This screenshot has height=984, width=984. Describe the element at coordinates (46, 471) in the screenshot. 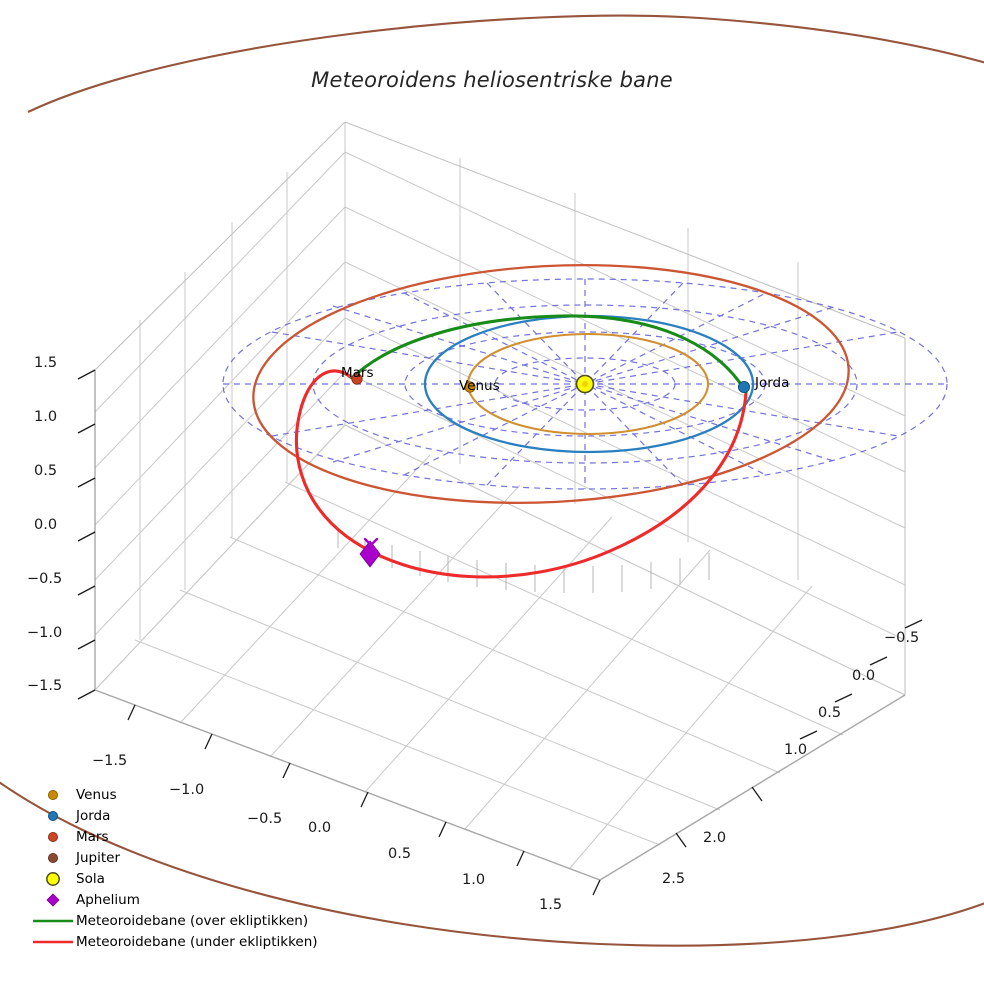

I see `y-tick-0_5: 0.5` at that location.